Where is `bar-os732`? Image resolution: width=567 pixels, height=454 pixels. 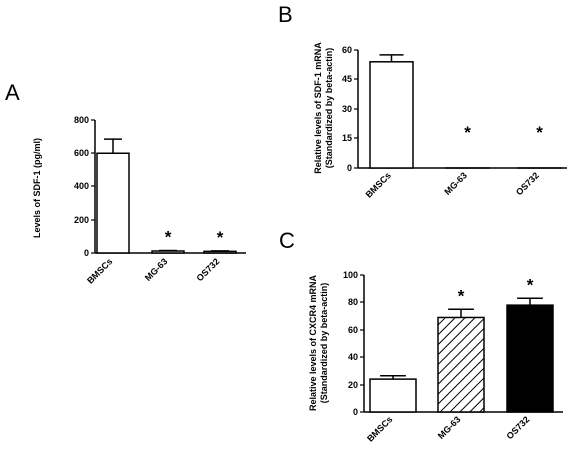
bar-os732 is located at coordinates (530, 358).